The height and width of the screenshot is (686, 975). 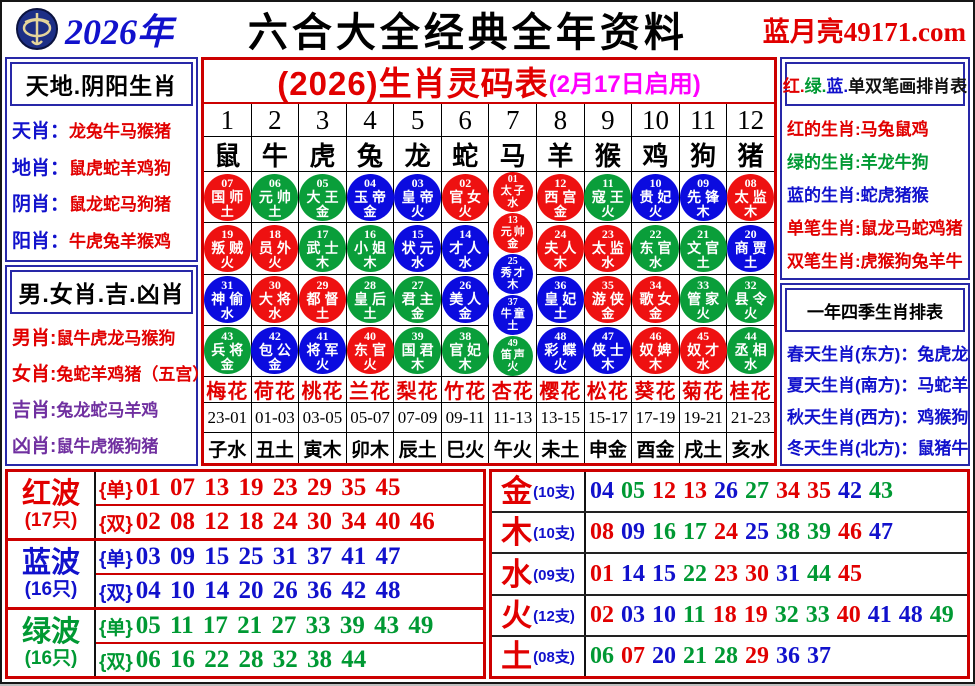 I want to click on column-flower: 竹花, so click(x=465, y=390).